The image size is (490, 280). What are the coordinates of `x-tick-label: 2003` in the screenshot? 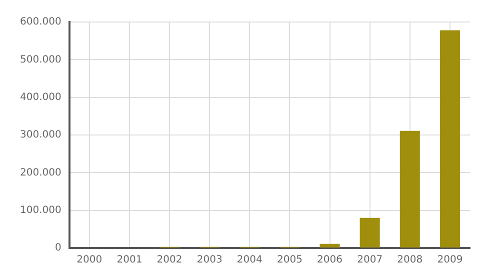 It's located at (209, 260).